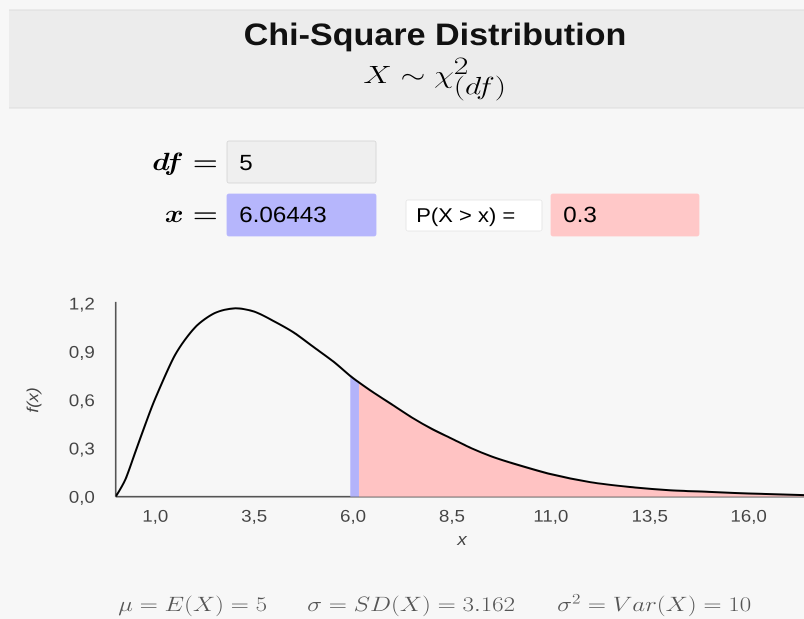  What do you see at coordinates (283, 214) in the screenshot?
I see `text: 6.06443` at bounding box center [283, 214].